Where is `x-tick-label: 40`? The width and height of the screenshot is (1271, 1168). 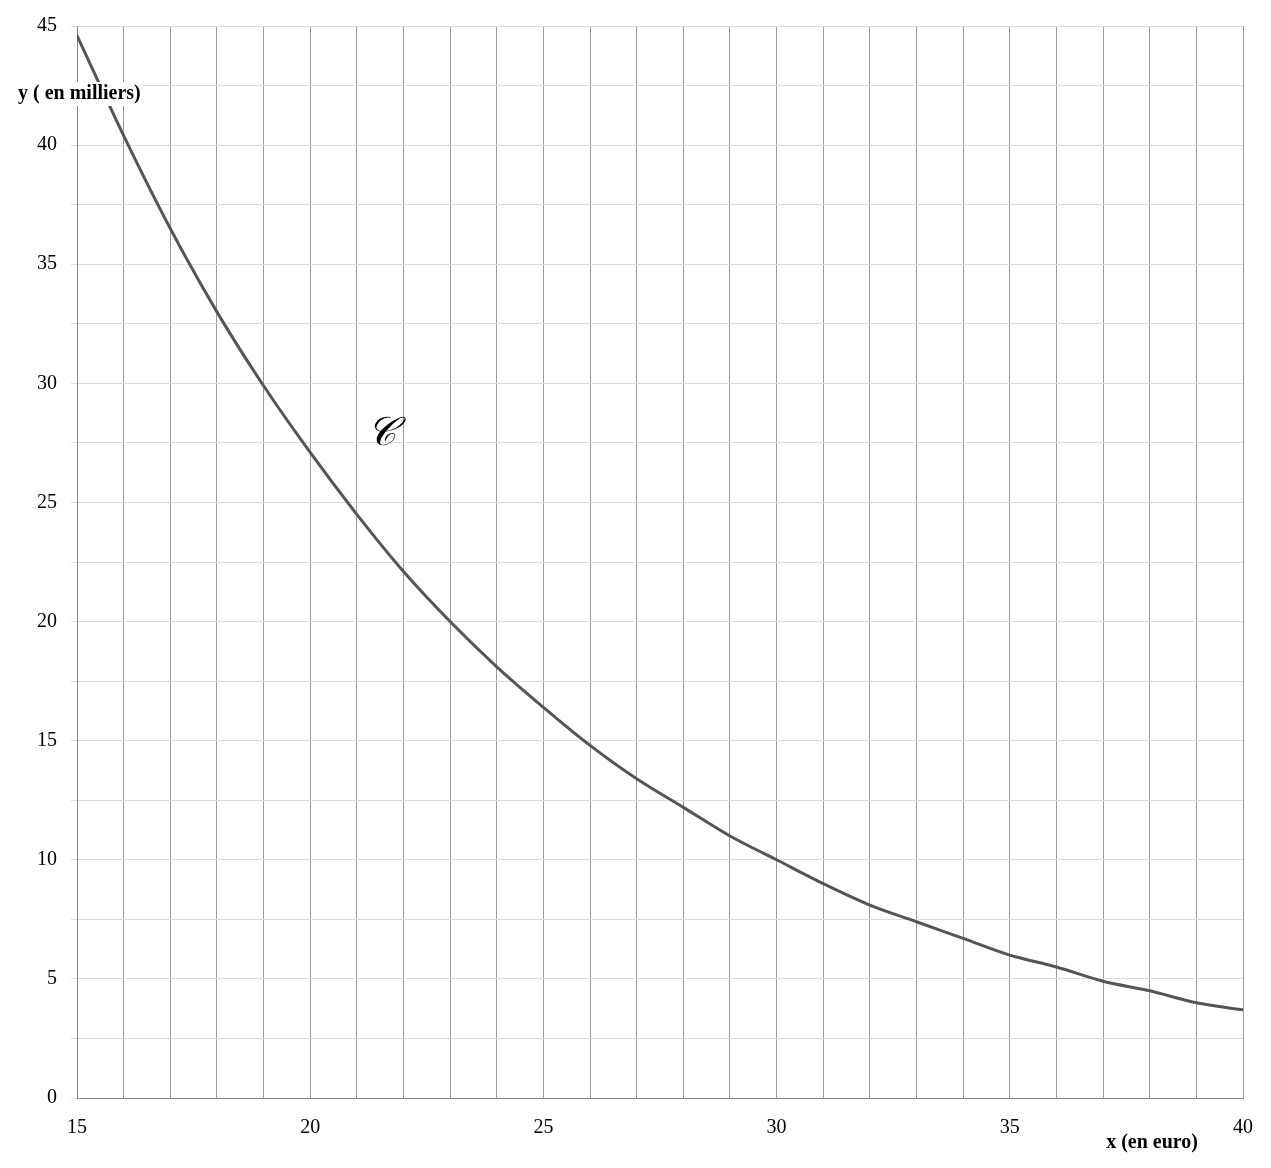
x-tick-label: 40 is located at coordinates (1243, 1126).